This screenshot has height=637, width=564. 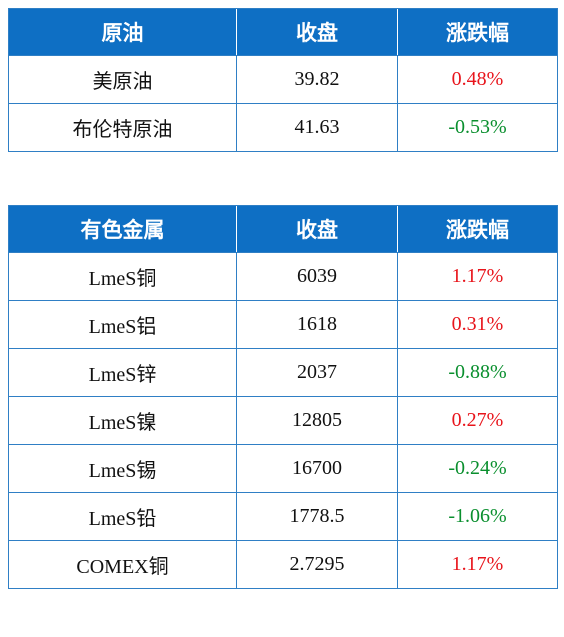 I want to click on column-header-category: 原油, so click(x=122, y=32).